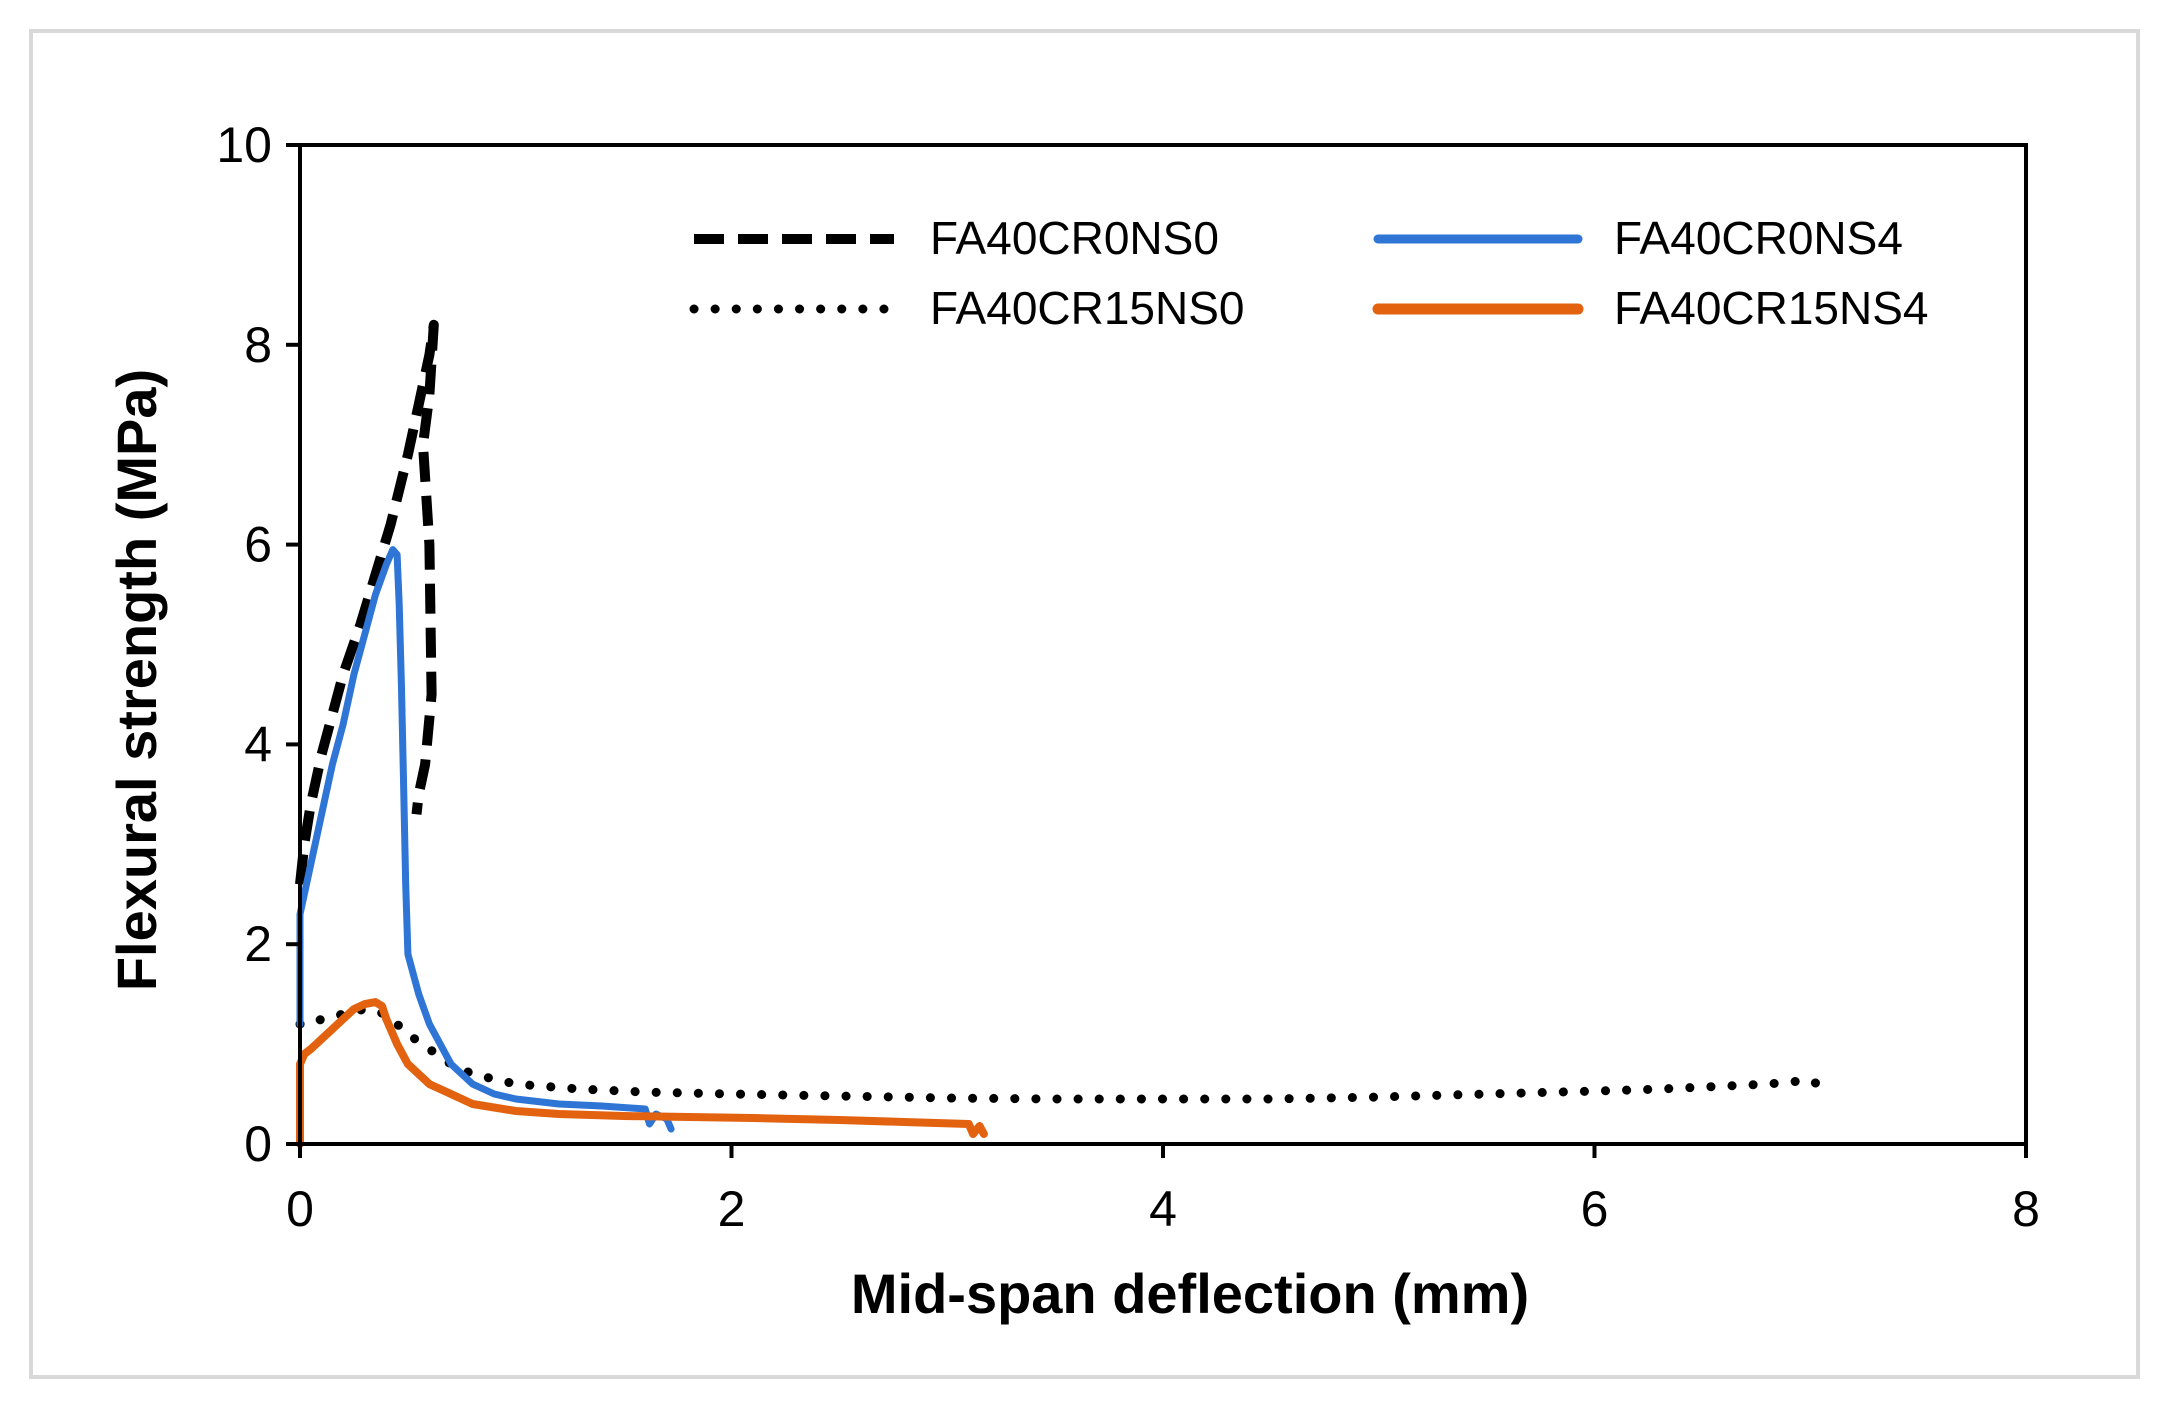  Describe the element at coordinates (642, 1073) in the screenshot. I see `series-line-fa40cr15ns4` at that location.